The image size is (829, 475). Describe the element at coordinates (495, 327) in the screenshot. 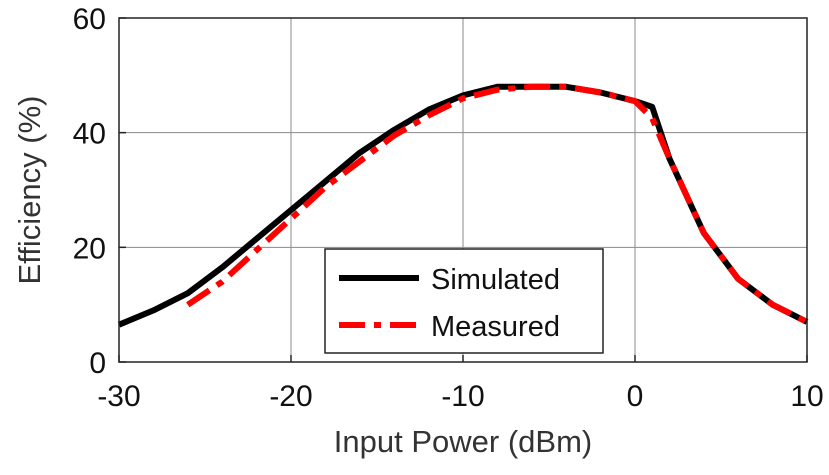

I see `legend-label-measured: Measured` at that location.